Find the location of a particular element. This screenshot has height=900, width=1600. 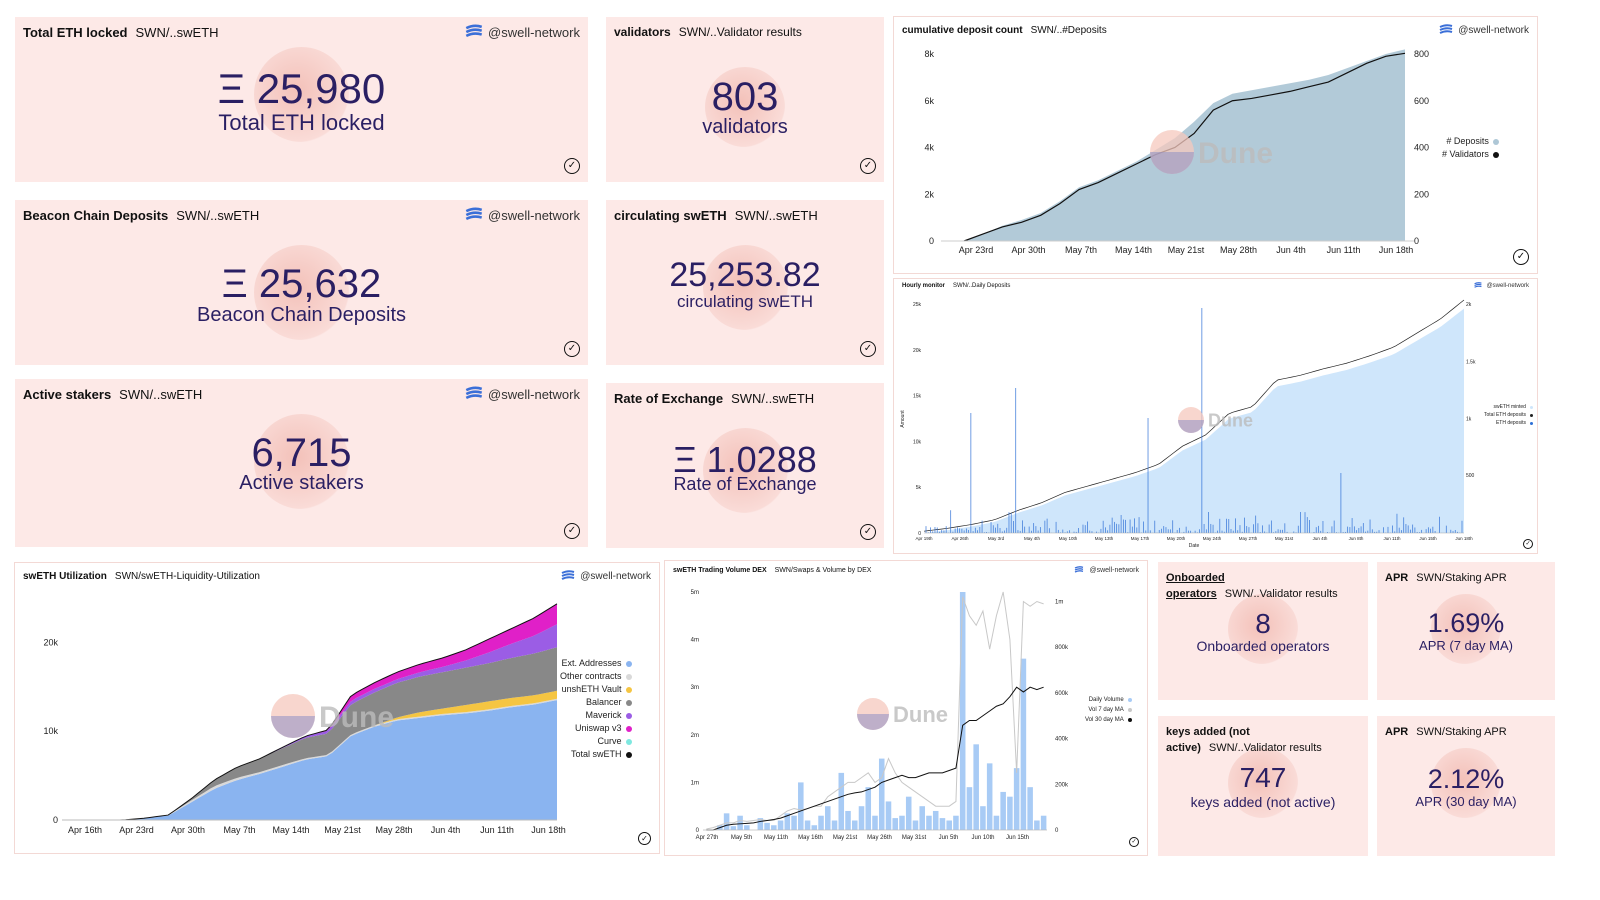

legend-item: Total swETH is located at coordinates (596, 754).